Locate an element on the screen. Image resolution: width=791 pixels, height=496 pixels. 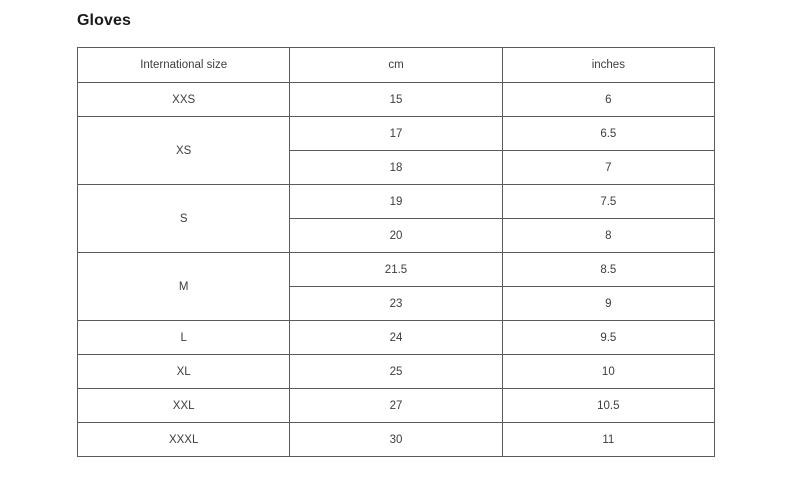
table-header-row: International size cm inches is located at coordinates (396, 65).